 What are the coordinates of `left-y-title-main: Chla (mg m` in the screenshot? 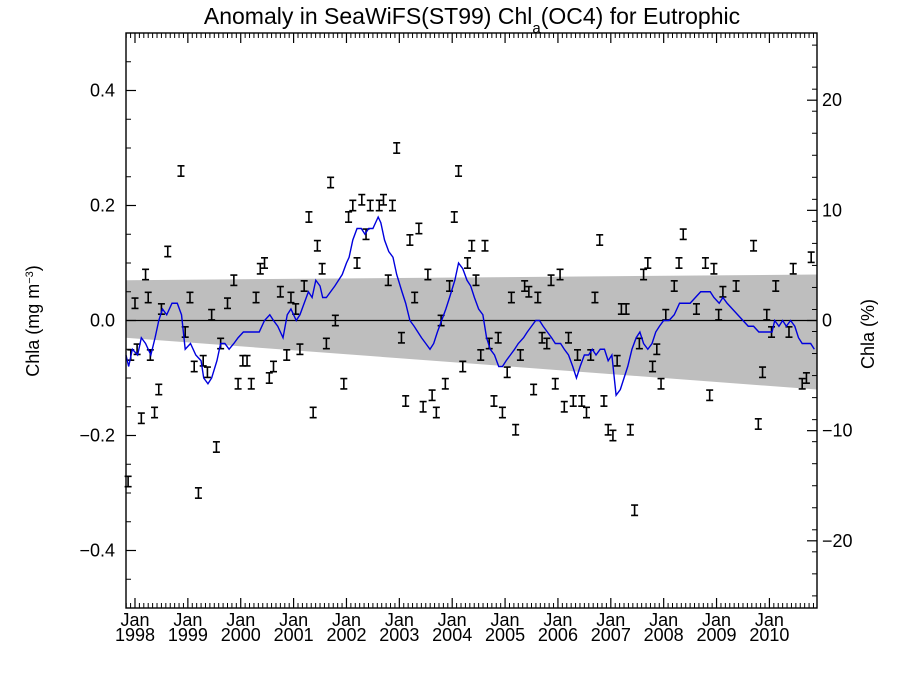 It's located at (33, 330).